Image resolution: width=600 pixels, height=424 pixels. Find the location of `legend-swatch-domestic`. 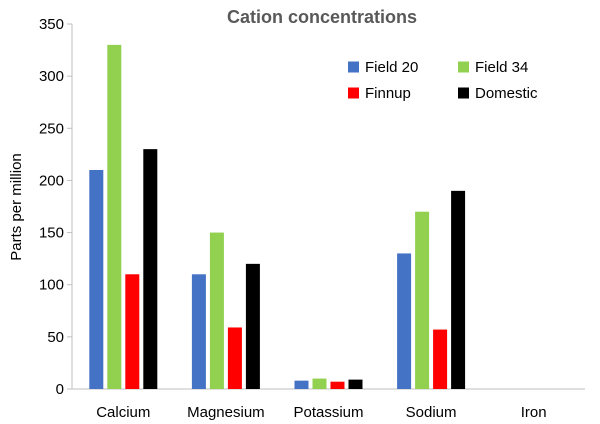

legend-swatch-domestic is located at coordinates (463, 93).